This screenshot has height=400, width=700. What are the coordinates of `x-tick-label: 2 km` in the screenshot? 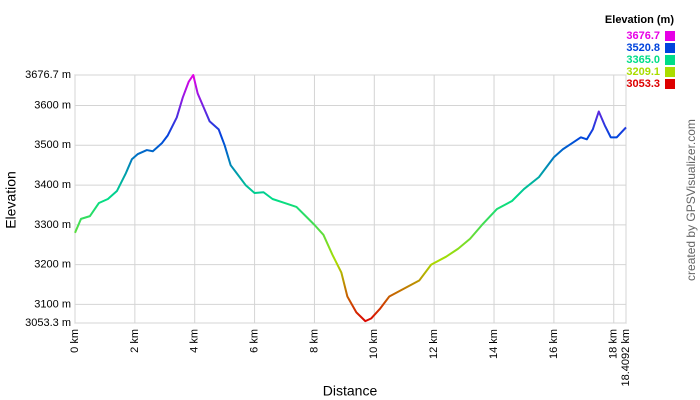 It's located at (135, 341).